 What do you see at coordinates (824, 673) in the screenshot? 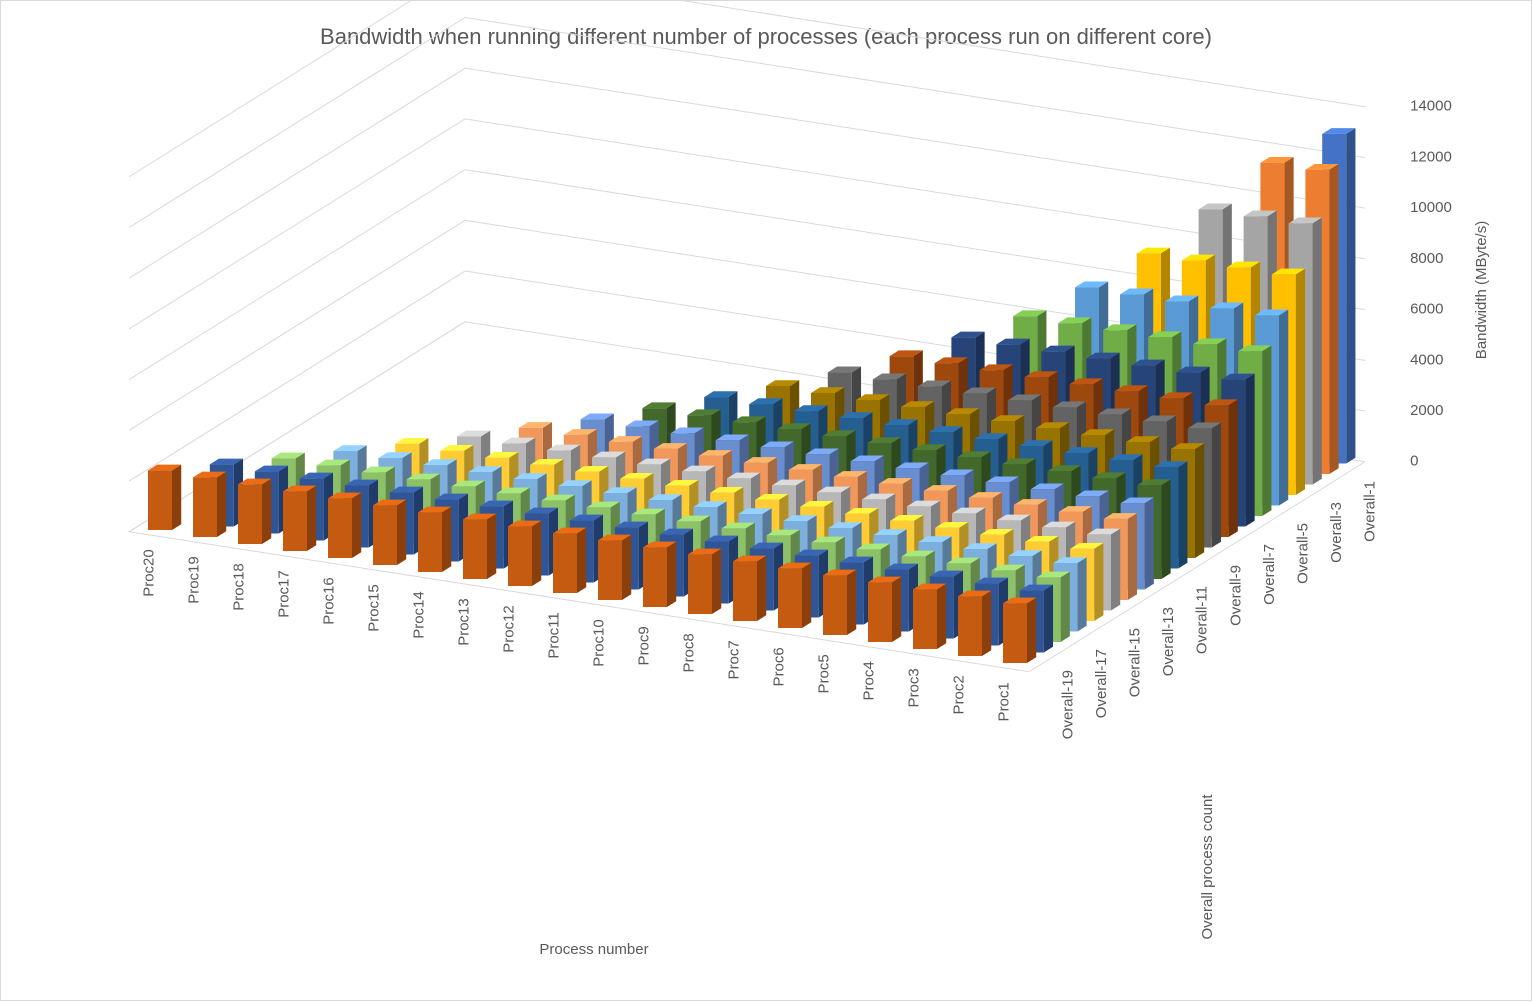
I see `x-tick-label: Proc5` at bounding box center [824, 673].